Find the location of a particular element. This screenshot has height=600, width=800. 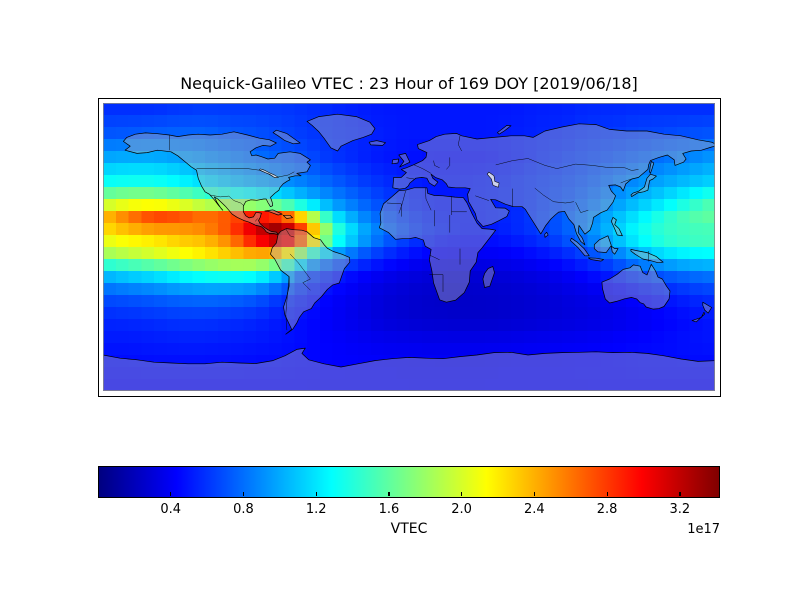

colorbar-gradient is located at coordinates (409, 482).